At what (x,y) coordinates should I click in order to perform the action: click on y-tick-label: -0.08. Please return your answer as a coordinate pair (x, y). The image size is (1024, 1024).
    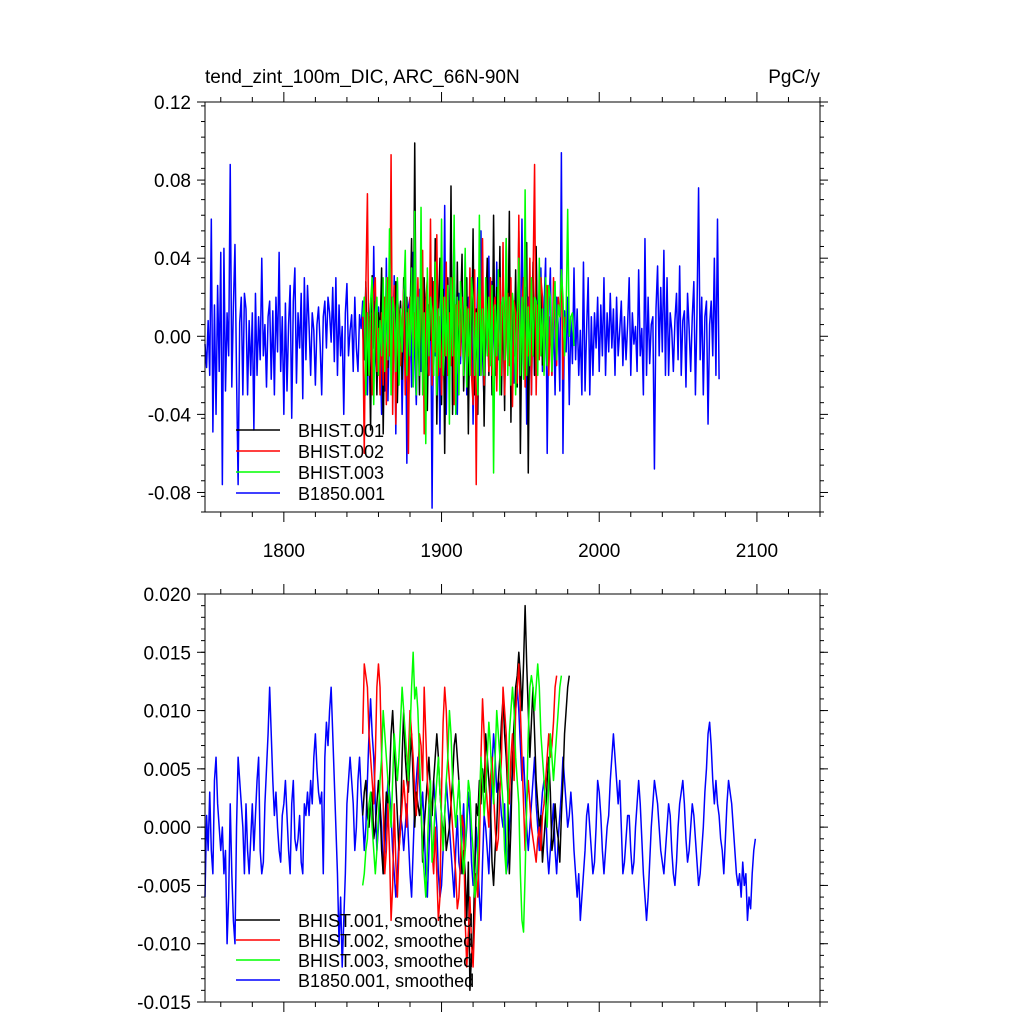
    Looking at the image, I should click on (169, 493).